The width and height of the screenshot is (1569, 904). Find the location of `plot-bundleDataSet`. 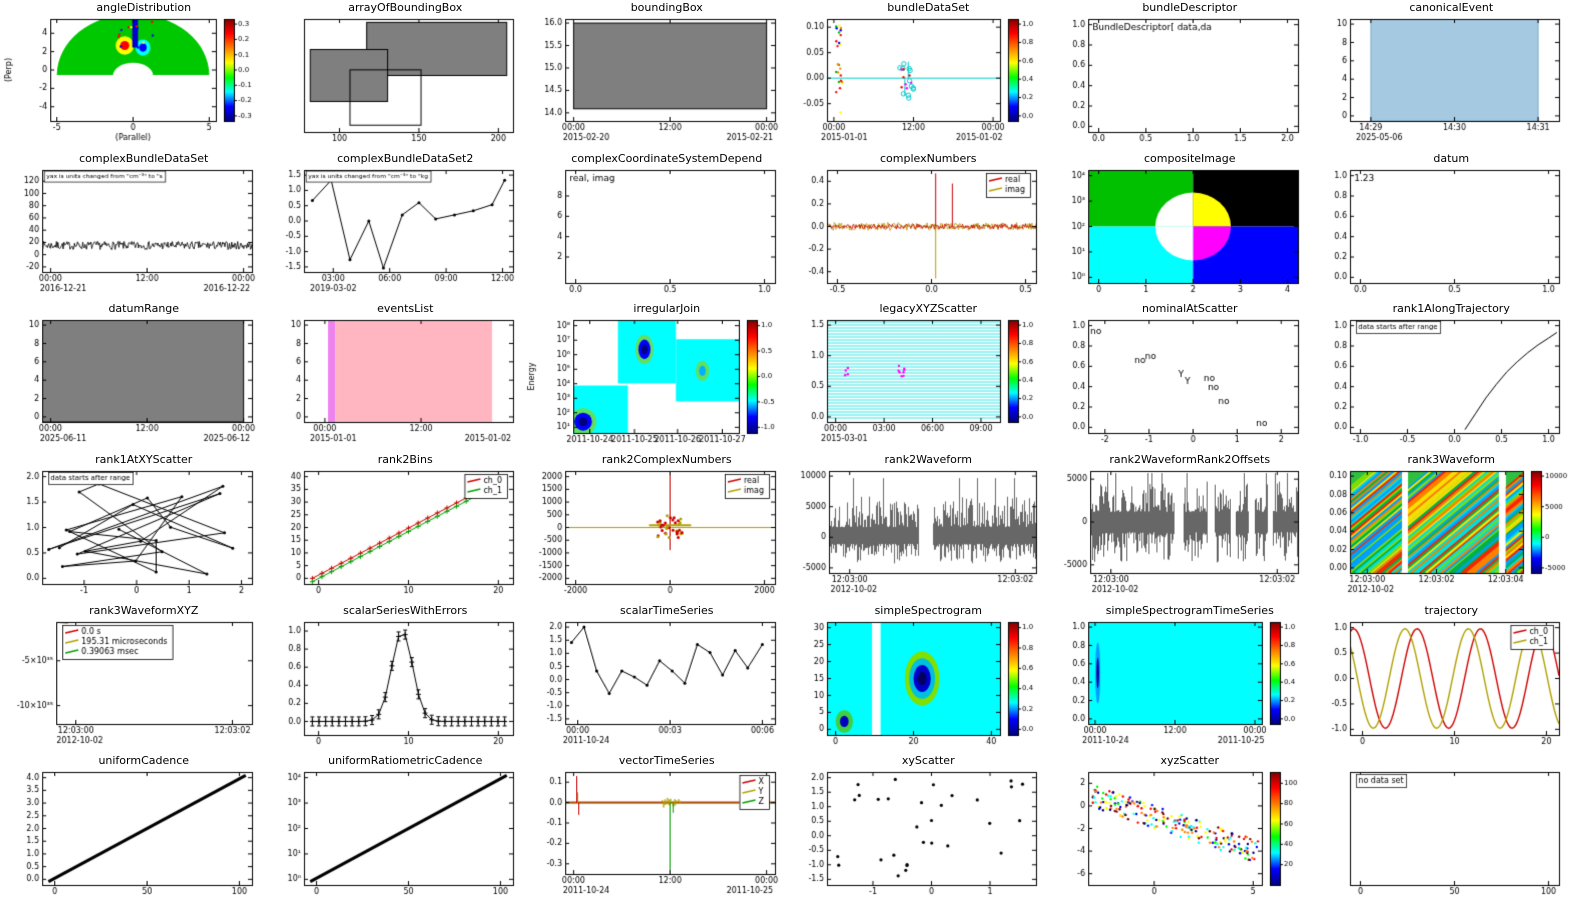

plot-bundleDataSet is located at coordinates (915, 82).